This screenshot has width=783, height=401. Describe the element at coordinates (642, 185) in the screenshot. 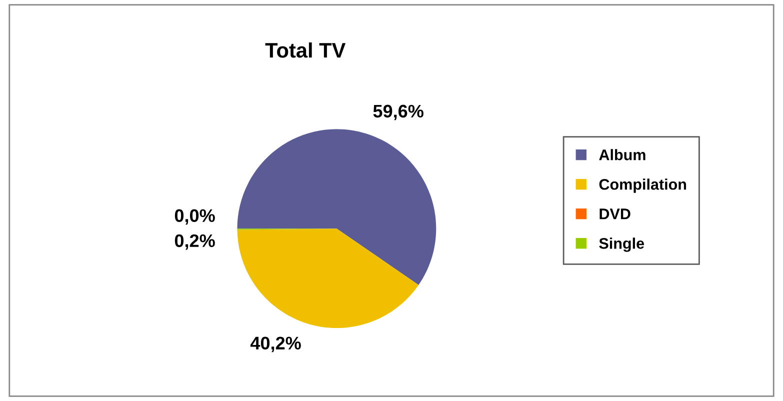

I see `legend-label: Compilation` at that location.